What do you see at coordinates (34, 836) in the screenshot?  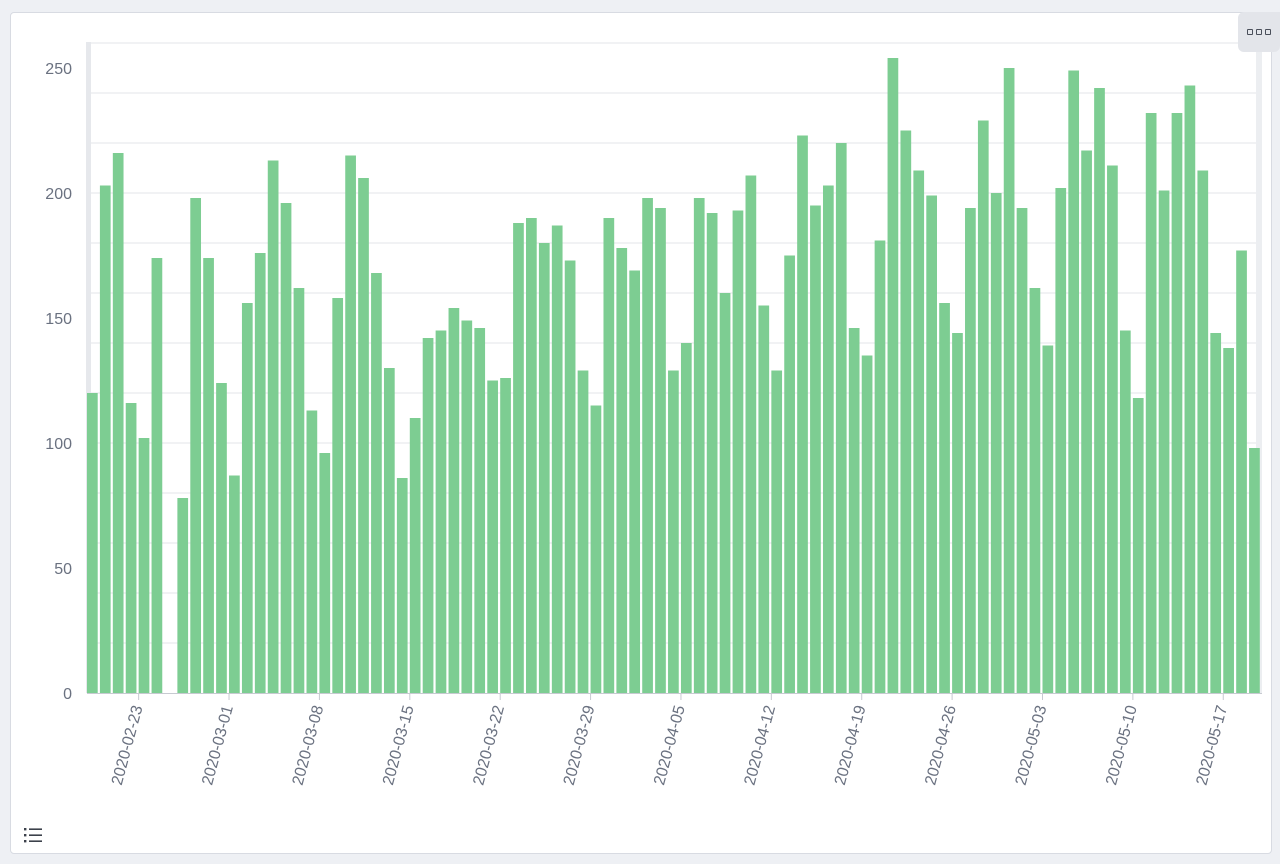 I see `list-icon` at bounding box center [34, 836].